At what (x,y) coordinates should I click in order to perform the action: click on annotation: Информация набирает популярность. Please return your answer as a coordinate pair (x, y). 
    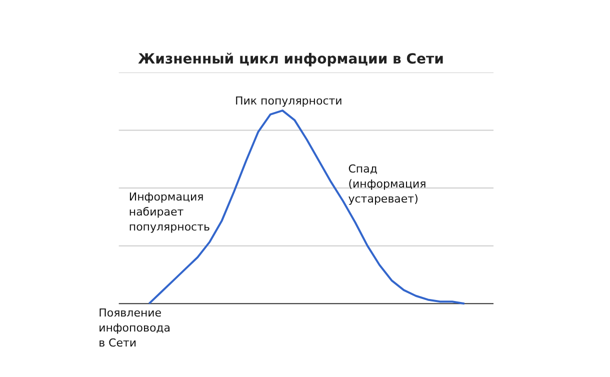
    Looking at the image, I should click on (169, 212).